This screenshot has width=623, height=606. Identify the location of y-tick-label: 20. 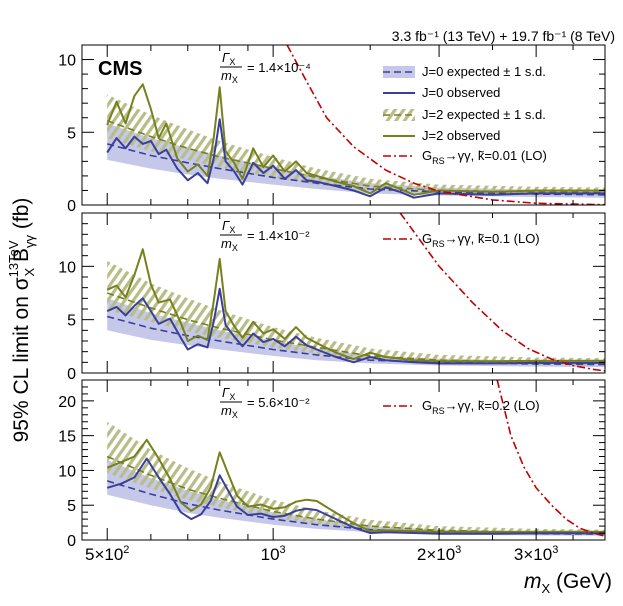
(67, 402).